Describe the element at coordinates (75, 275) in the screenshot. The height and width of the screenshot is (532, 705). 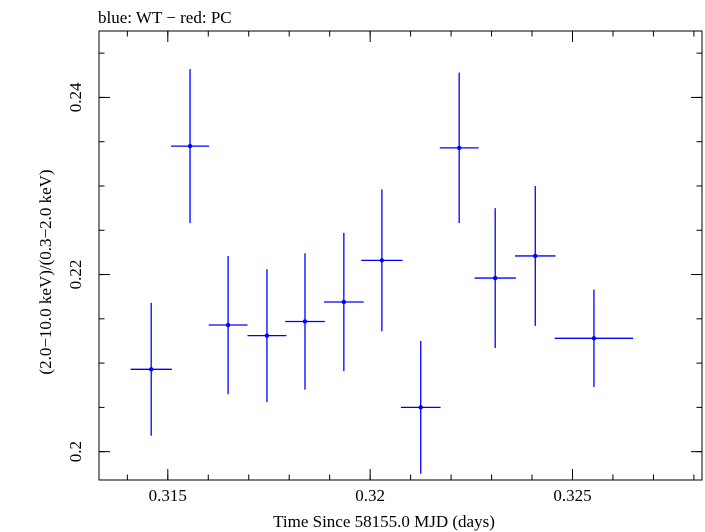
I see `y-tick-label: 0.22` at that location.